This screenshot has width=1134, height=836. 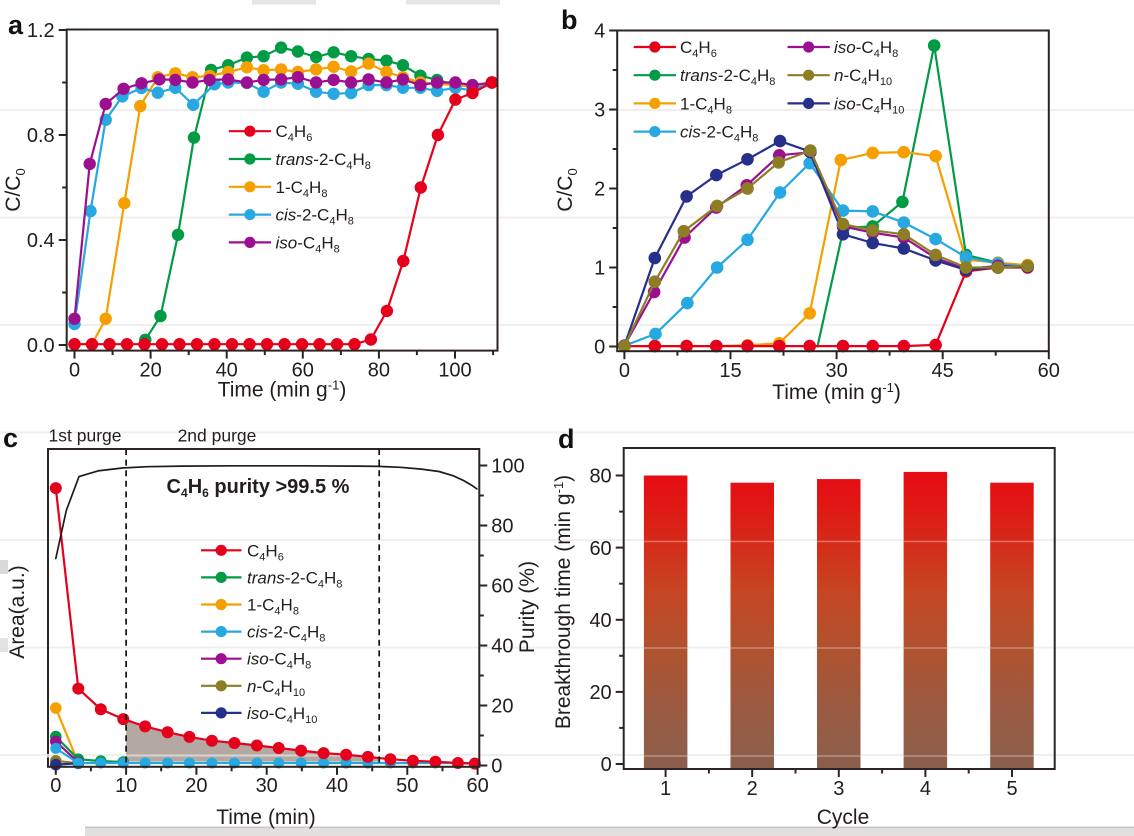 I want to click on svg-text: 0.0, so click(x=41, y=346).